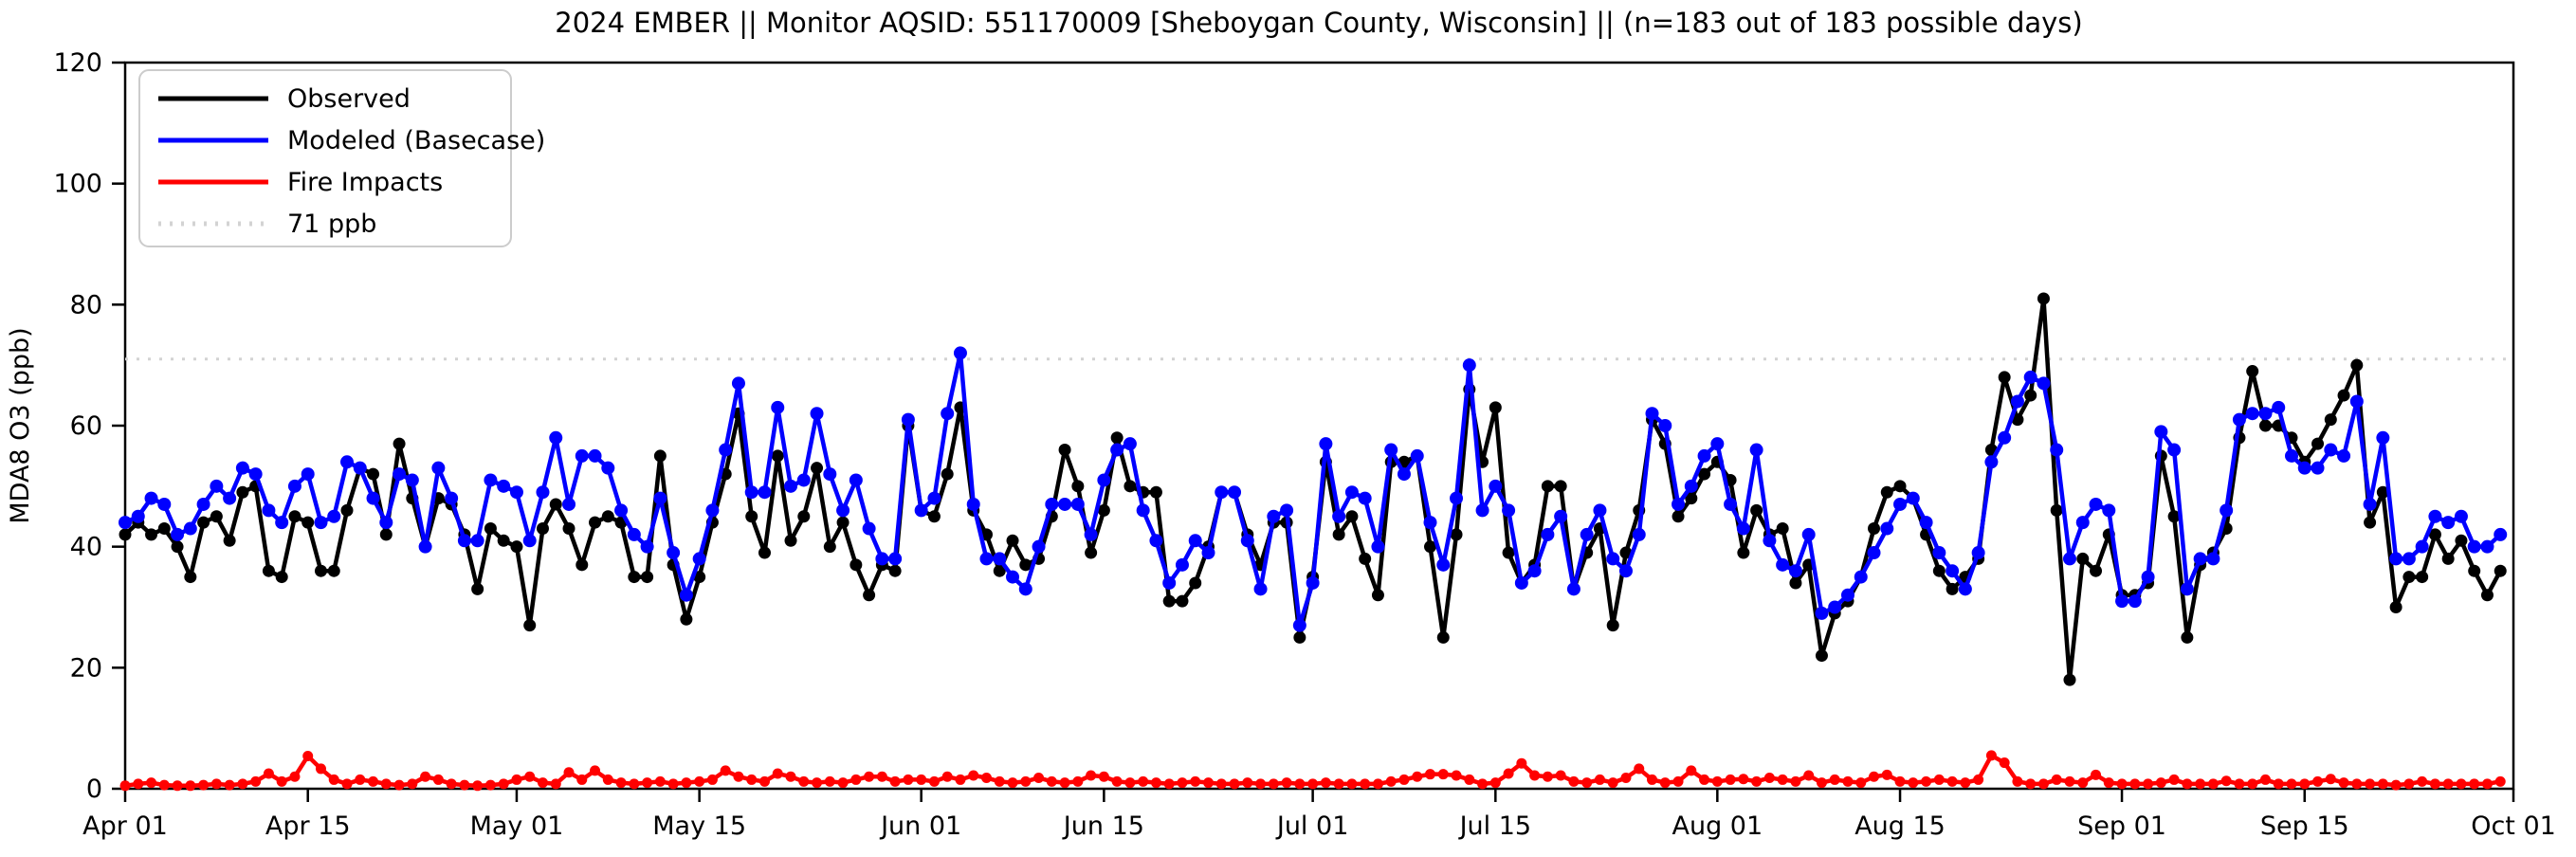 Image resolution: width=2576 pixels, height=857 pixels. Describe the element at coordinates (94, 789) in the screenshot. I see `y-tick-label: 0` at that location.